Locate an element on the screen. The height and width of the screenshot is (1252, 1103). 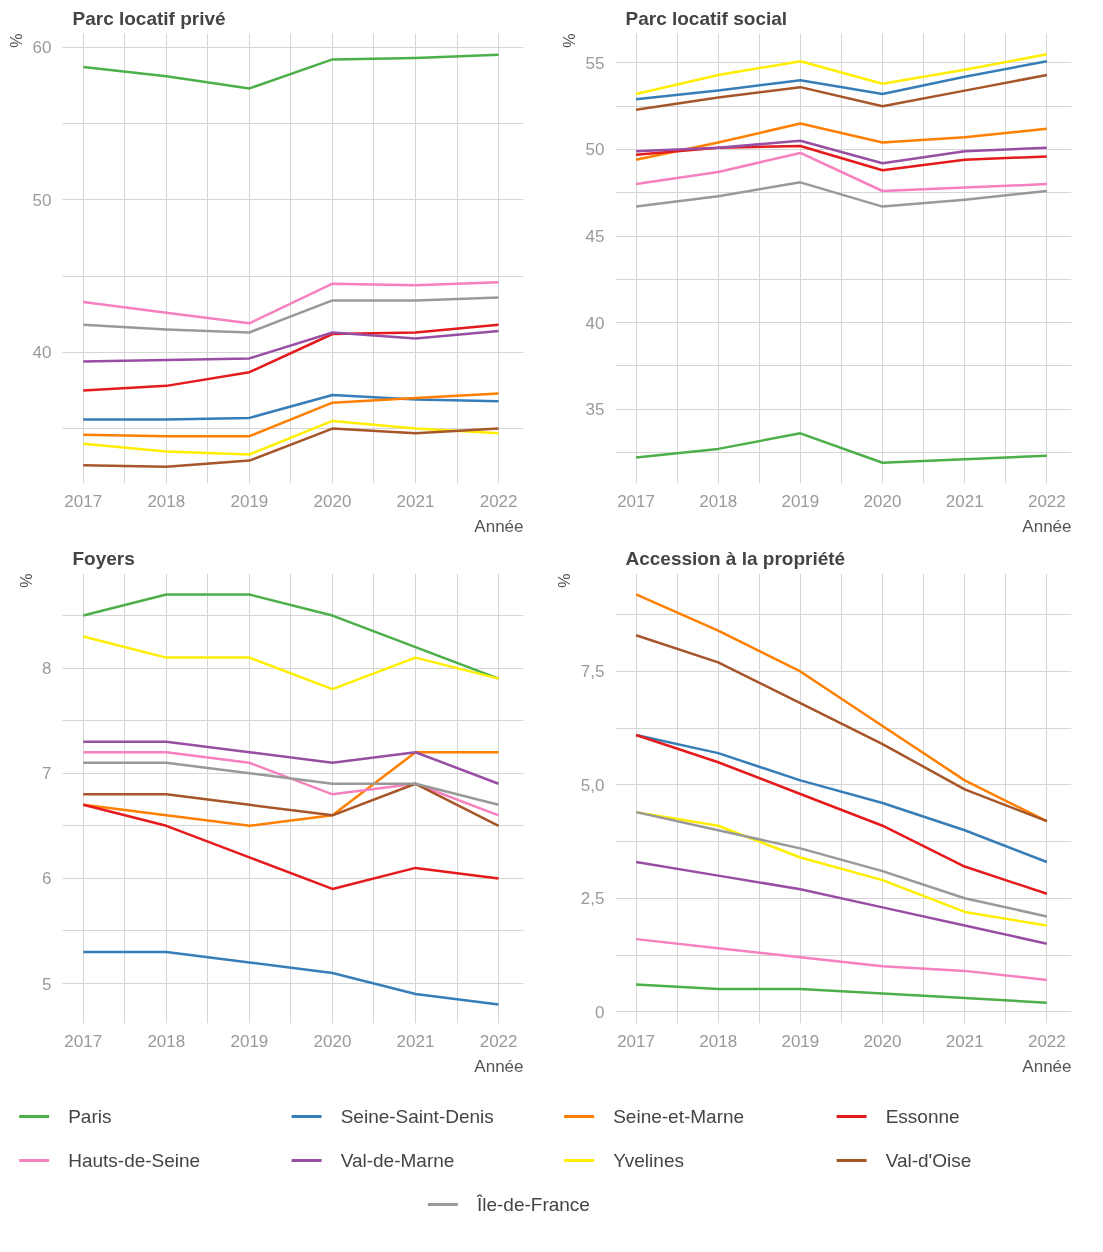
y-tick-label: 45 is located at coordinates (595, 236).